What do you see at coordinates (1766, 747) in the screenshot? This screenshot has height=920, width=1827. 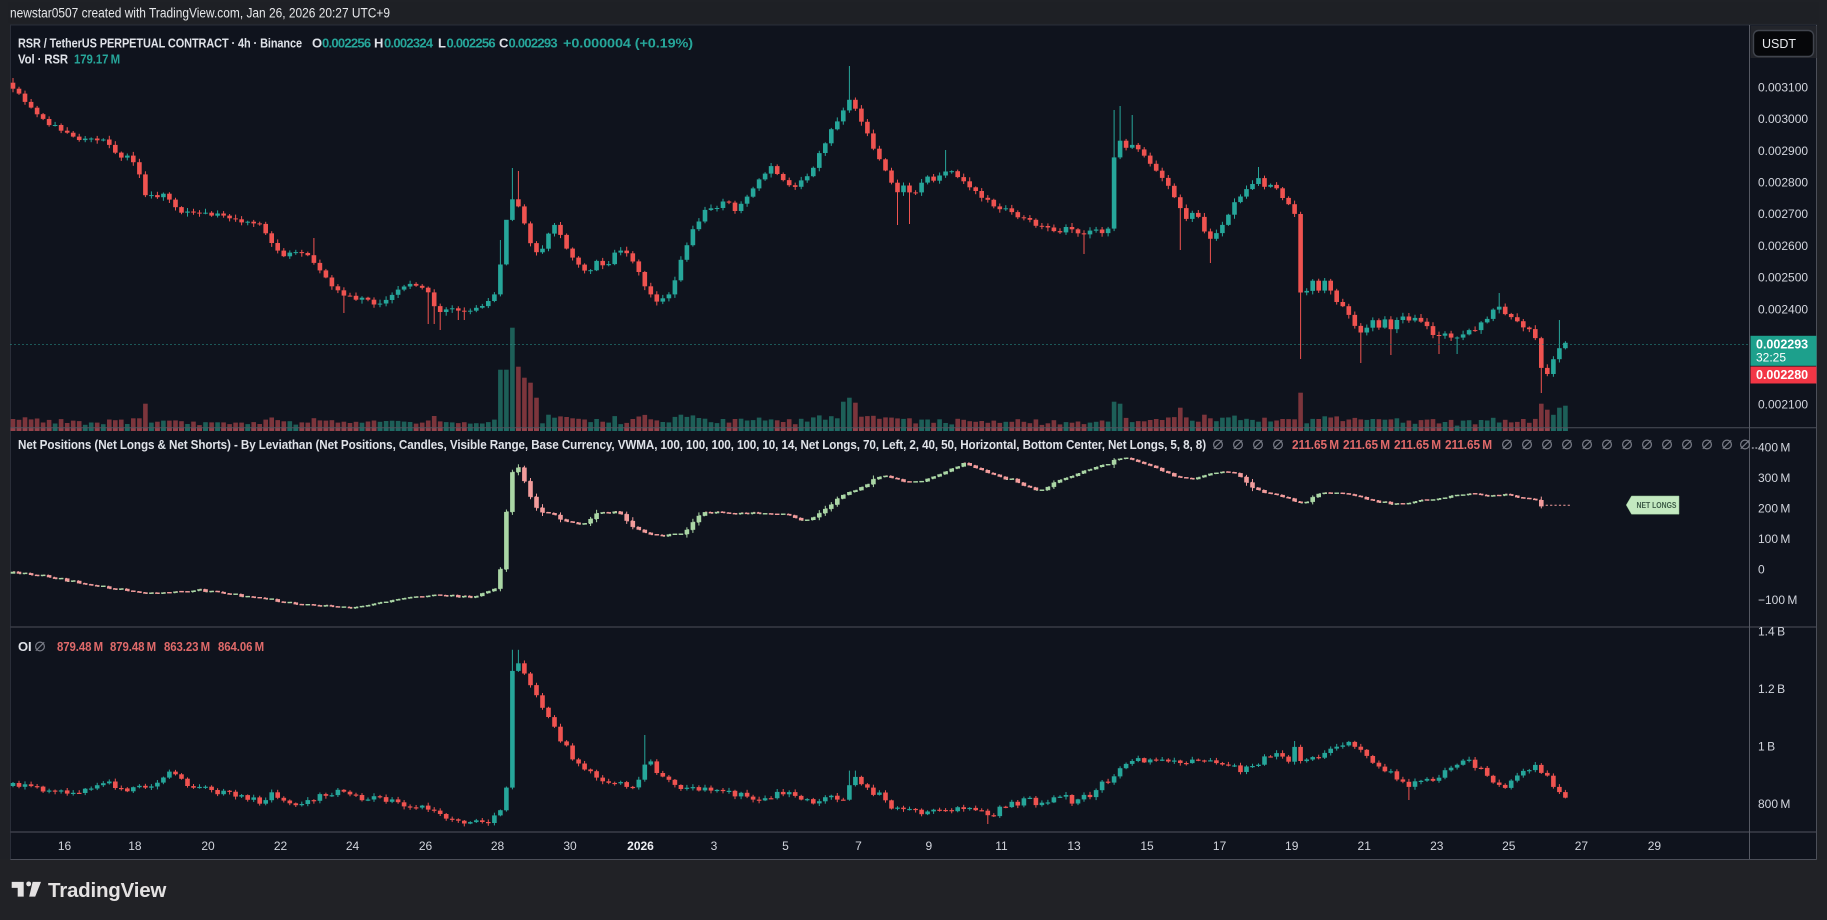 I see `svg-text: 1 B` at bounding box center [1766, 747].